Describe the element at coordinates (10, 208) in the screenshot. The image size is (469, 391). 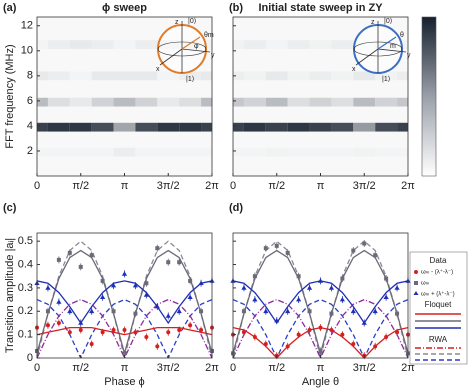
I see `panel-label: (c)` at that location.